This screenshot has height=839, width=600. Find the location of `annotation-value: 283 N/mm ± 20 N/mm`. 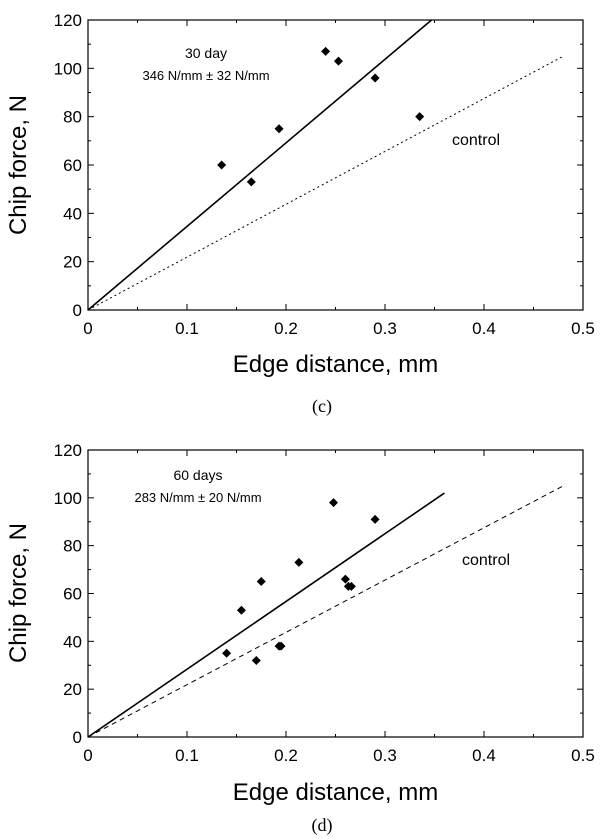

annotation-value: 283 N/mm ± 20 N/mm is located at coordinates (197, 497).